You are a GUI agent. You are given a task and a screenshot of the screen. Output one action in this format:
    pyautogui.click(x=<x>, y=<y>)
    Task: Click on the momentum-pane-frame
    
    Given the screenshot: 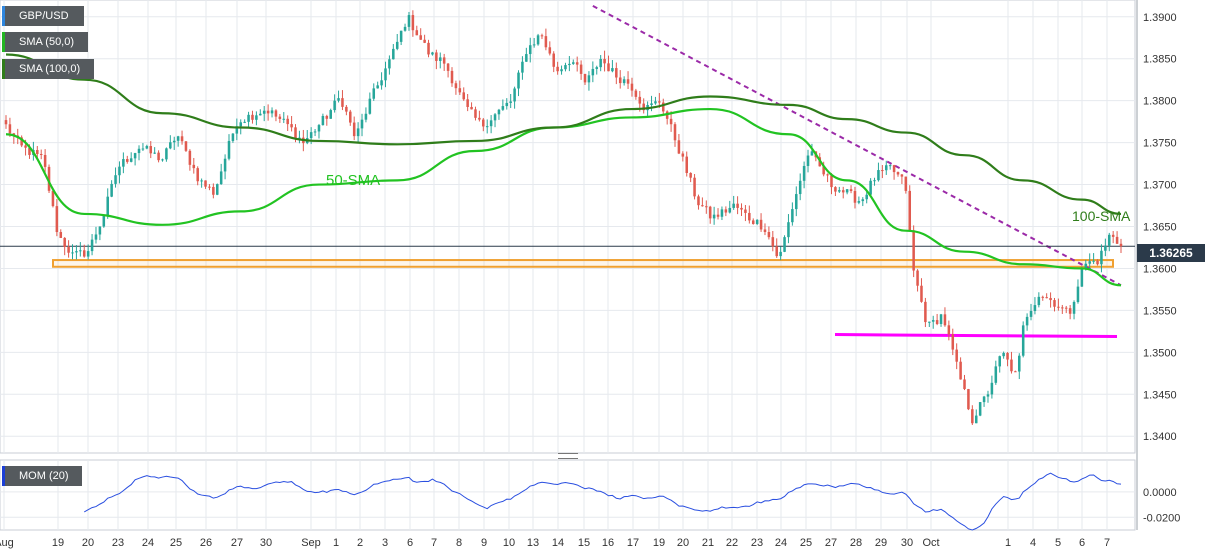 What is the action you would take?
    pyautogui.click(x=568, y=495)
    